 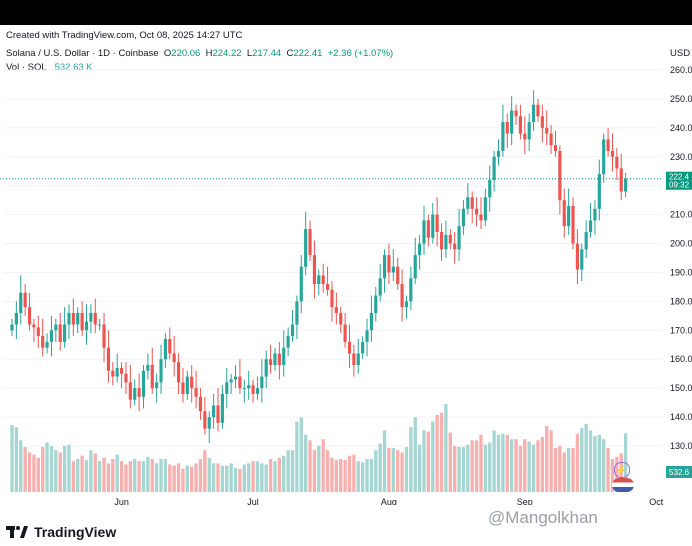 What do you see at coordinates (227, 53) in the screenshot?
I see `high-value: 224.22` at bounding box center [227, 53].